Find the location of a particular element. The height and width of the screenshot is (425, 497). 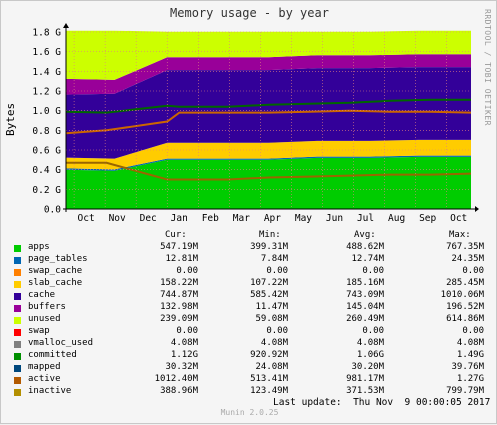

last-update: Last update: Thu Nov 9 00:00:05 2017 is located at coordinates (382, 402).